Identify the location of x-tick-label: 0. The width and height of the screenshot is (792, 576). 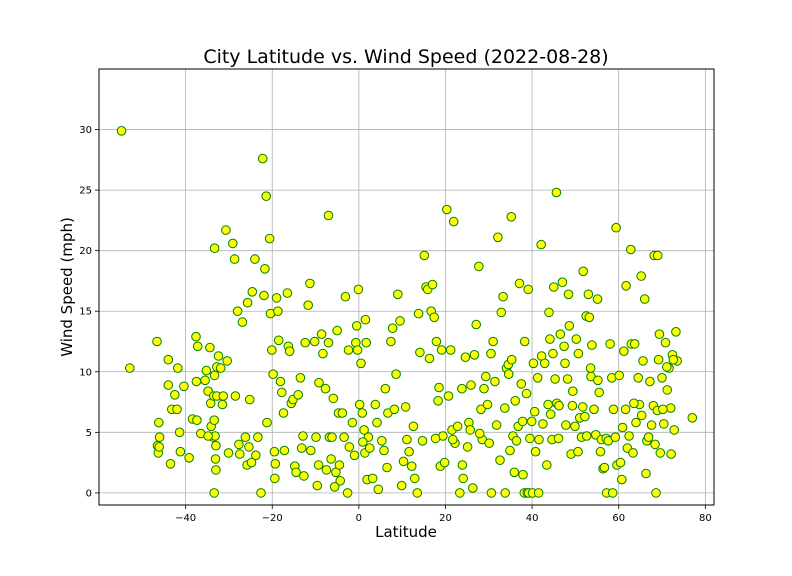
(359, 518).